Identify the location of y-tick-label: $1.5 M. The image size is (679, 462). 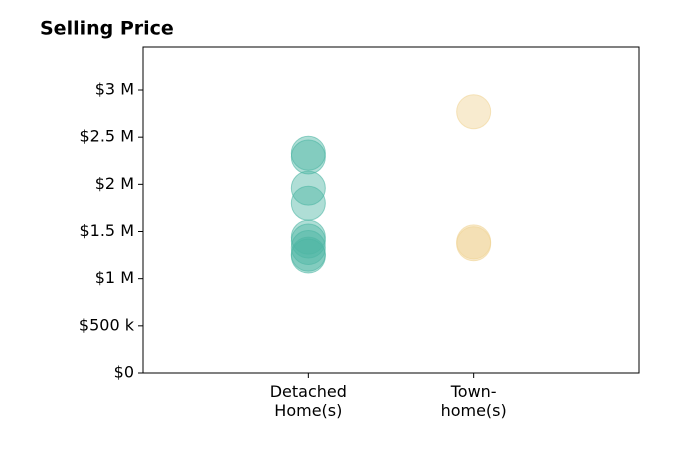
(106, 230).